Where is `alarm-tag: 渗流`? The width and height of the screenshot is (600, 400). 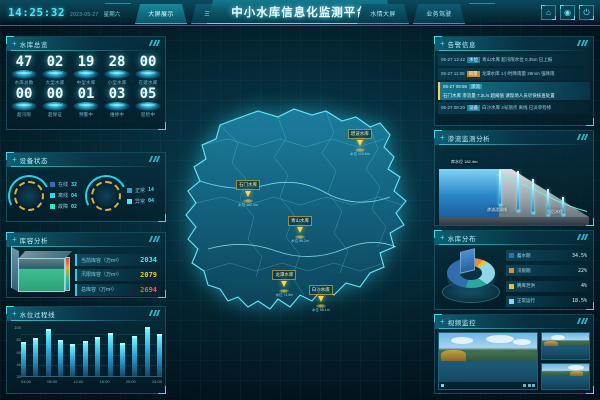
alarm-tag: 渗流 is located at coordinates (476, 86).